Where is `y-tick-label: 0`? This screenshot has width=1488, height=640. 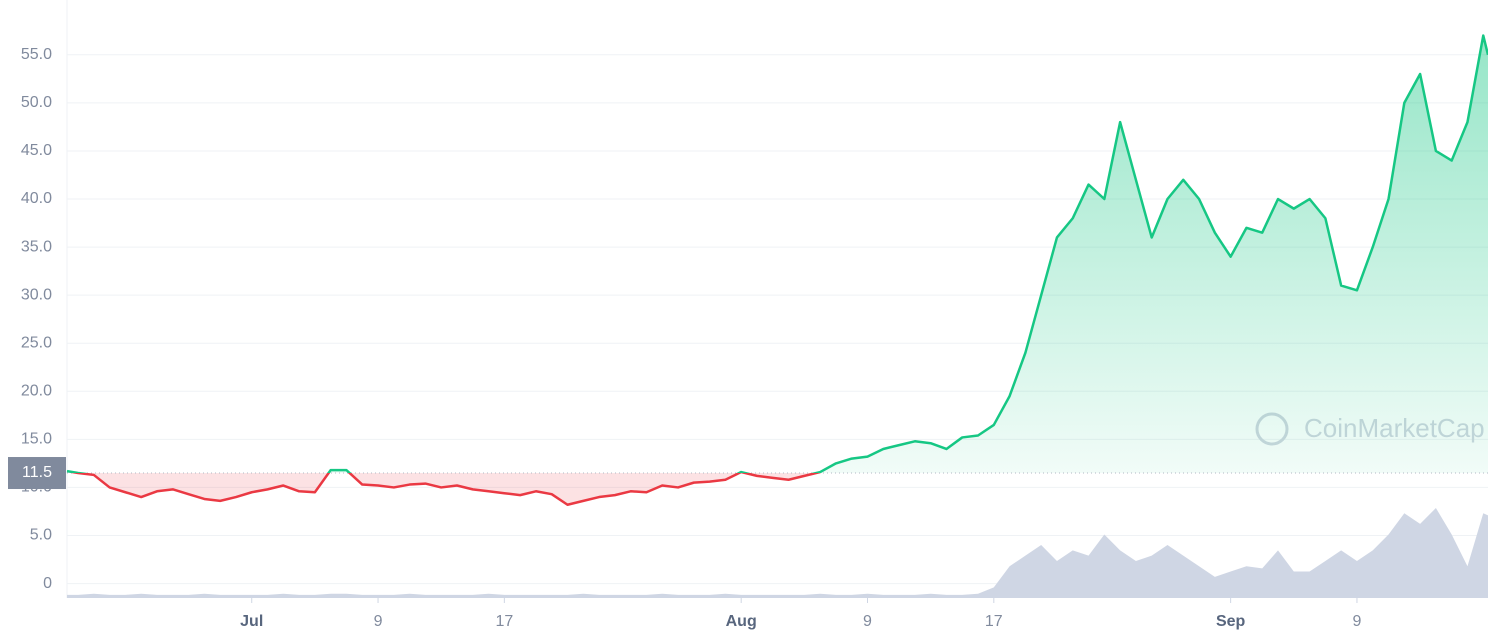
y-tick-label: 0 is located at coordinates (47, 583).